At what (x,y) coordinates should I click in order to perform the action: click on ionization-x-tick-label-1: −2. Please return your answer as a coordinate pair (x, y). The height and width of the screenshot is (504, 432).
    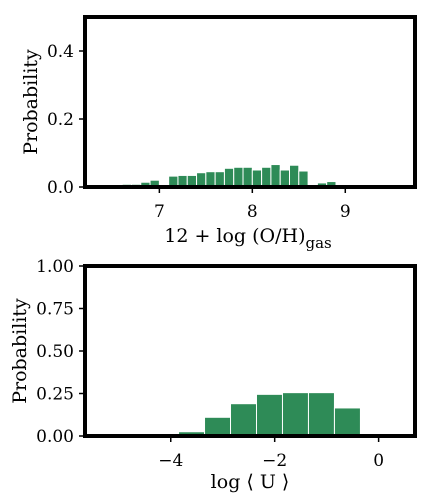
    Looking at the image, I should click on (274, 461).